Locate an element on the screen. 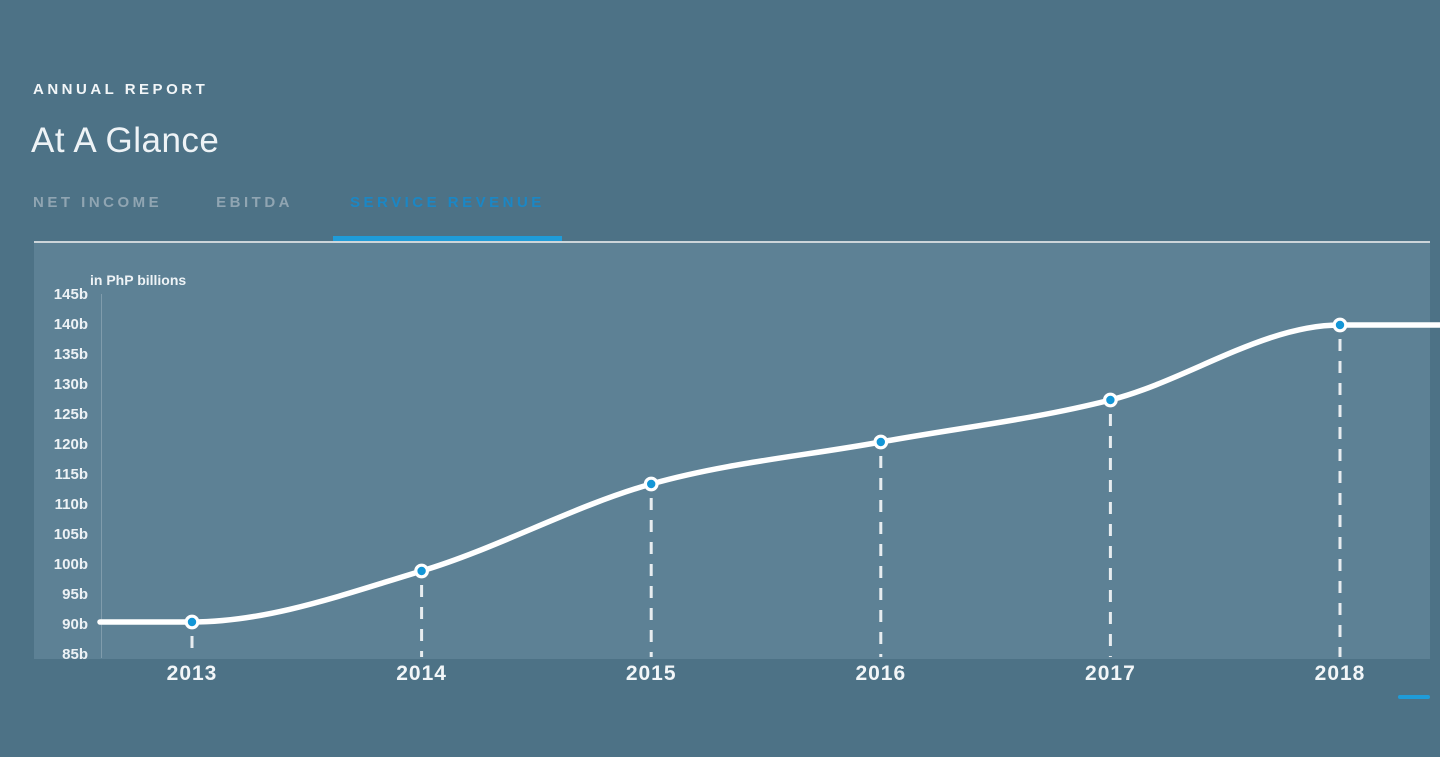 The width and height of the screenshot is (1440, 757). y-axis-line is located at coordinates (101, 476).